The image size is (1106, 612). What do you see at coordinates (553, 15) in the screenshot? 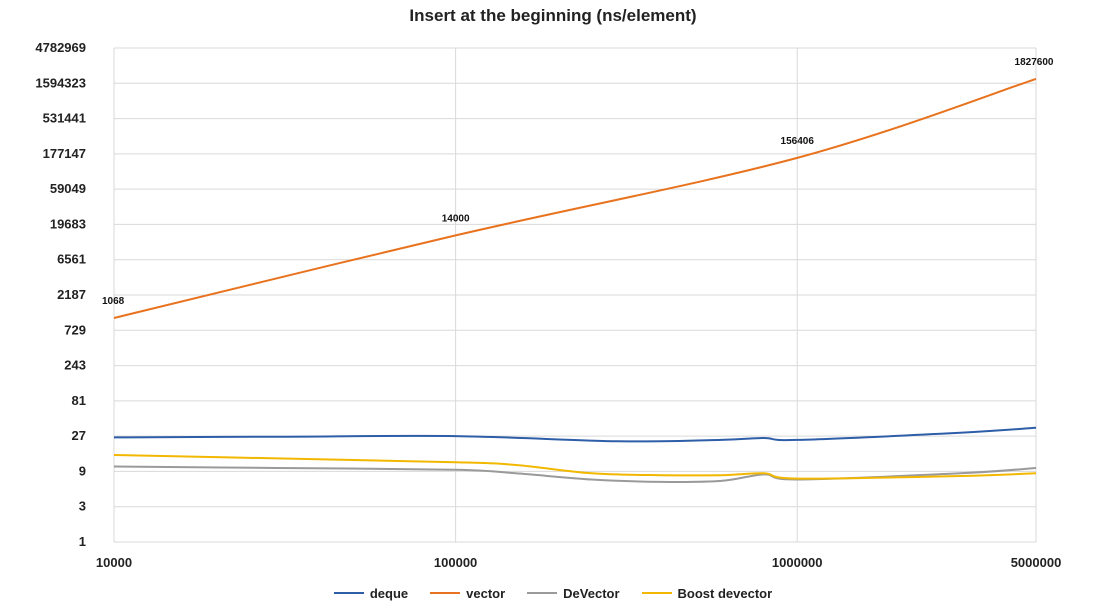
I see `chart-title: Insert at the beginning (ns/element)` at bounding box center [553, 15].